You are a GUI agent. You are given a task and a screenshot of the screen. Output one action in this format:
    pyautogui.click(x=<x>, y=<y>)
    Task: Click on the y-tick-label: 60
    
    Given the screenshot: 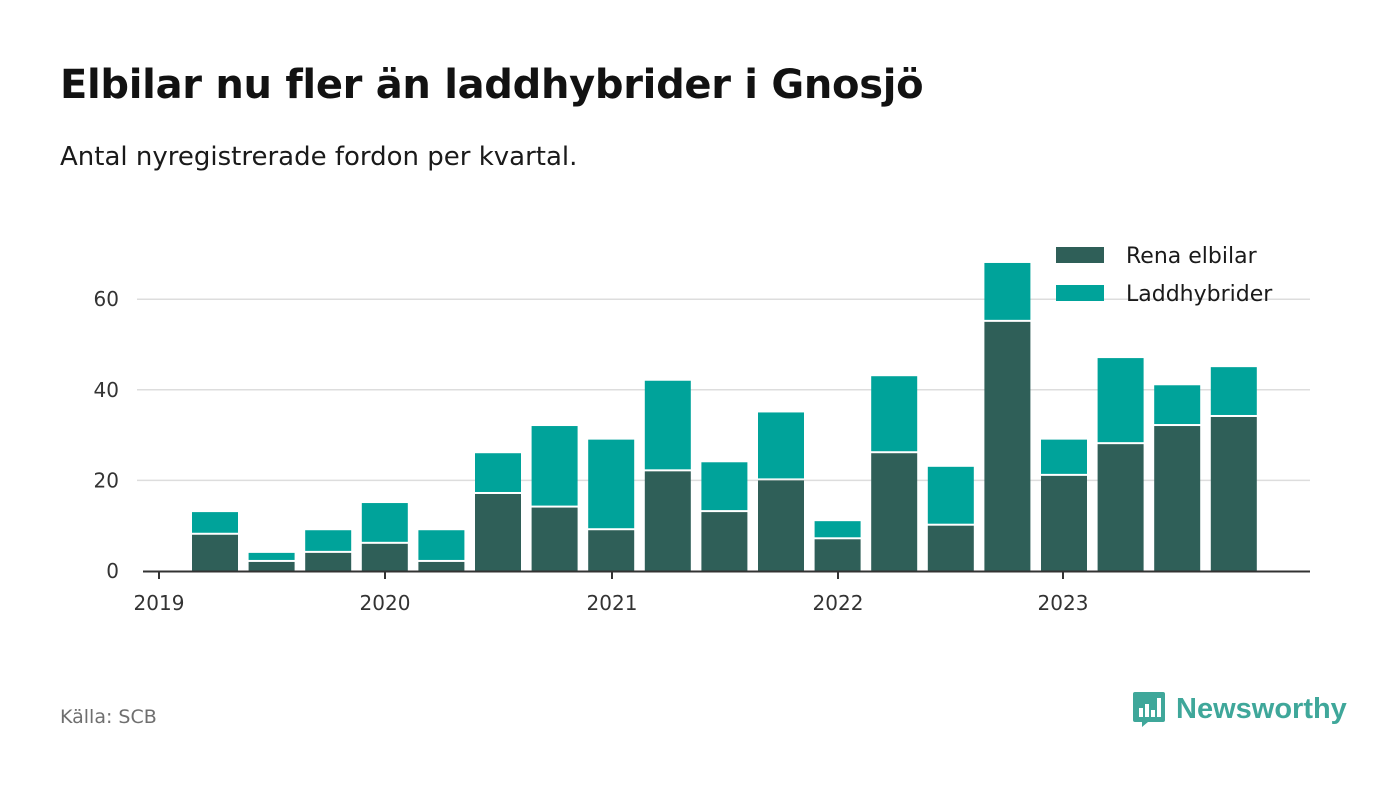 What is the action you would take?
    pyautogui.click(x=106, y=299)
    